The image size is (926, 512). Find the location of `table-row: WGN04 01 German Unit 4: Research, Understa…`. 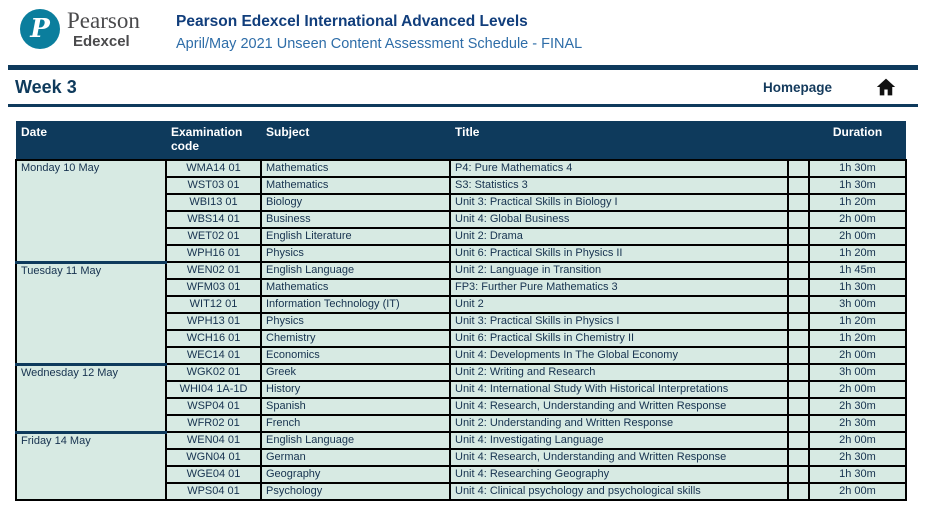

table-row: WGN04 01 German Unit 4: Research, Understa… is located at coordinates (461, 457).